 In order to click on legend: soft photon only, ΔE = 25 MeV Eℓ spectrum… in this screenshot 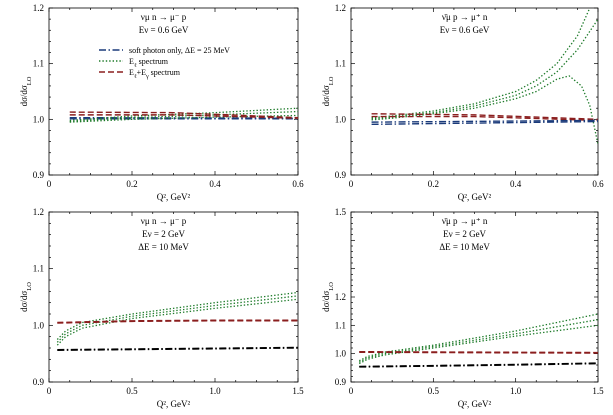, I will do `click(164, 63)`.